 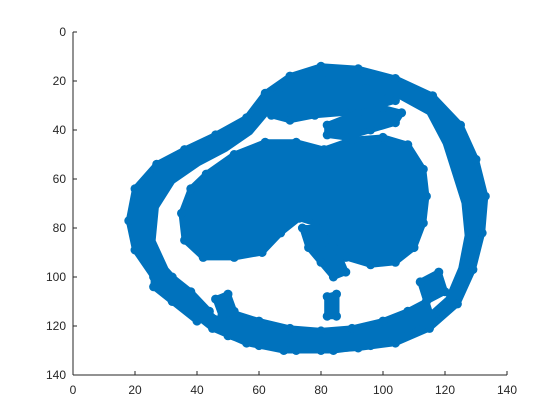 What do you see at coordinates (293, 384) in the screenshot?
I see `x-axis-ticks: 0 20 40 60 80 100 120 140` at bounding box center [293, 384].